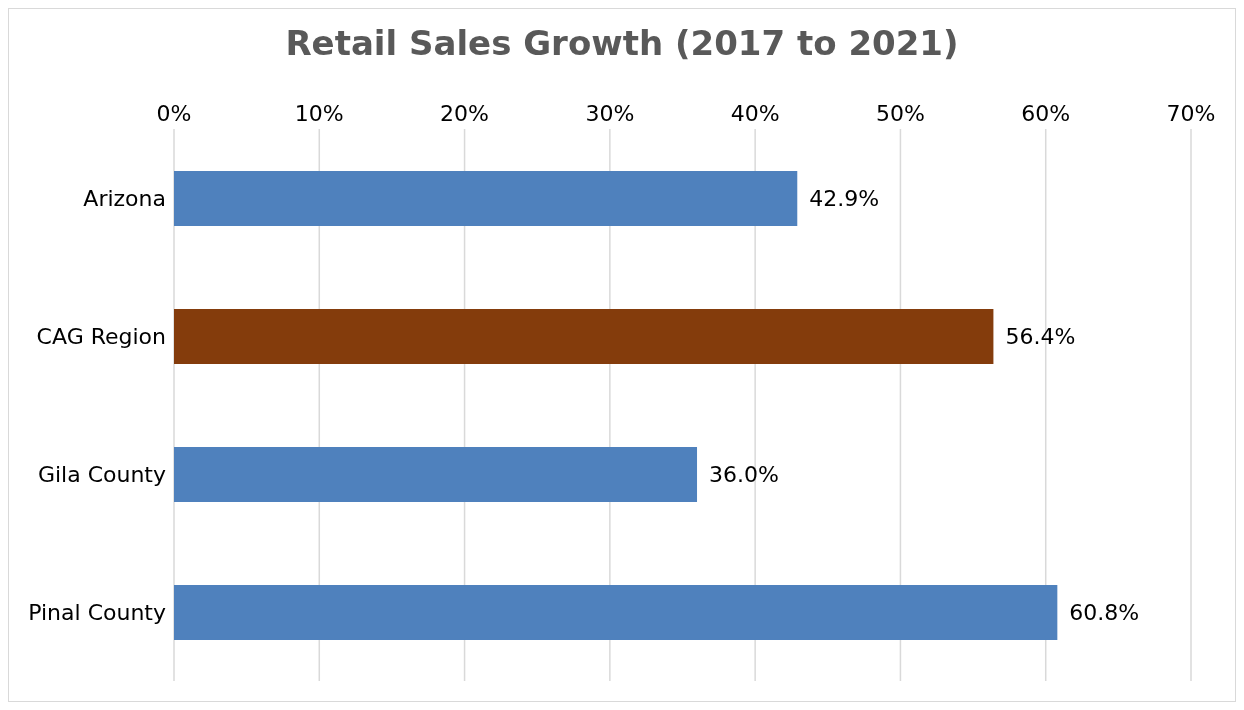 The image size is (1244, 710). I want to click on x-tick-label: 0%, so click(174, 113).